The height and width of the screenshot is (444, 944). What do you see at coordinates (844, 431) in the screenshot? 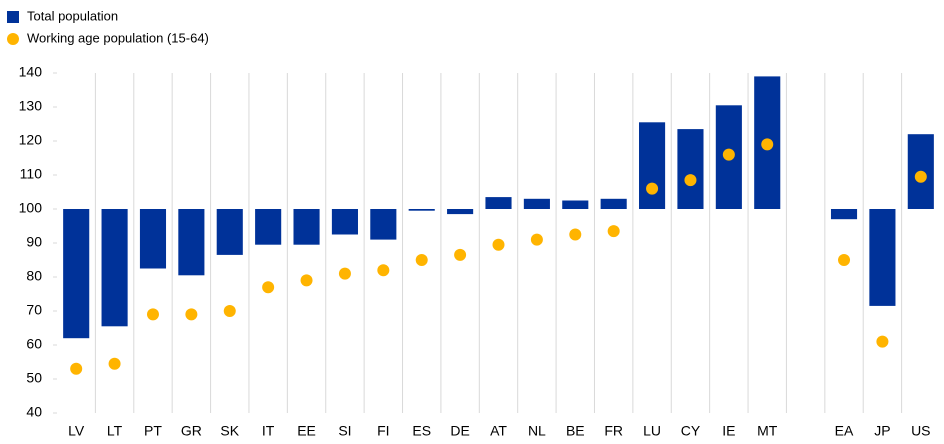
I see `x-tick-label: EA` at bounding box center [844, 431].